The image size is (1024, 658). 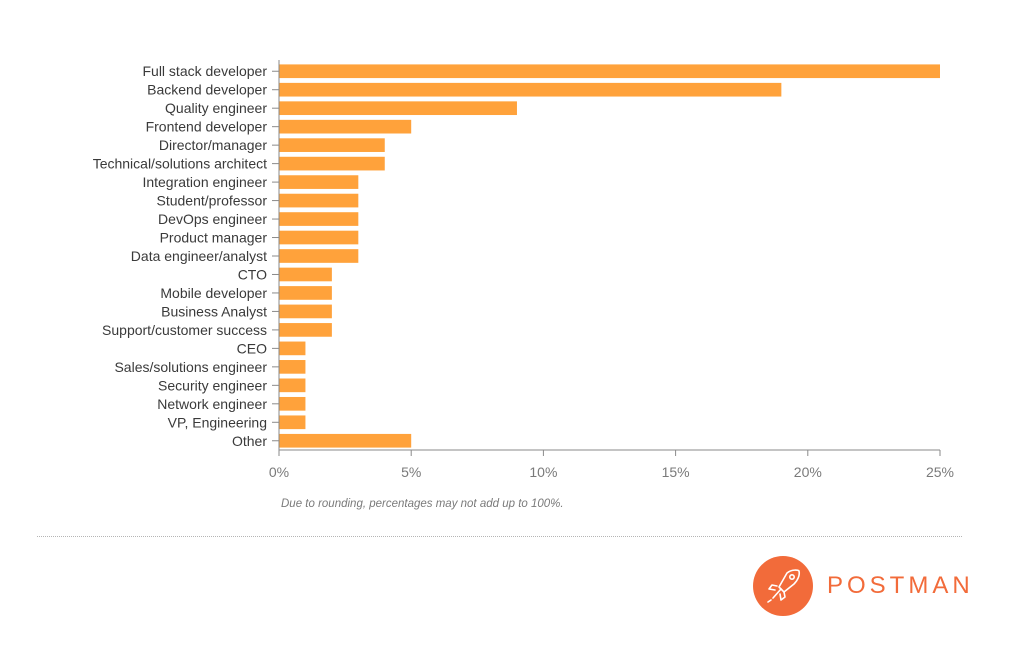 What do you see at coordinates (543, 472) in the screenshot?
I see `x-tick-label-2: 10%` at bounding box center [543, 472].